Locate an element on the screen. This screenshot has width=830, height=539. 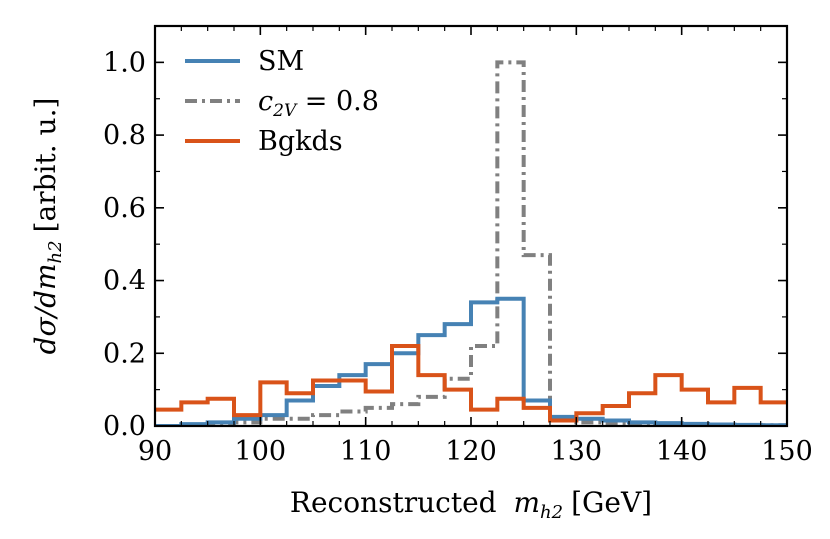
legend-label-c2v-math: c is located at coordinates (265, 101).